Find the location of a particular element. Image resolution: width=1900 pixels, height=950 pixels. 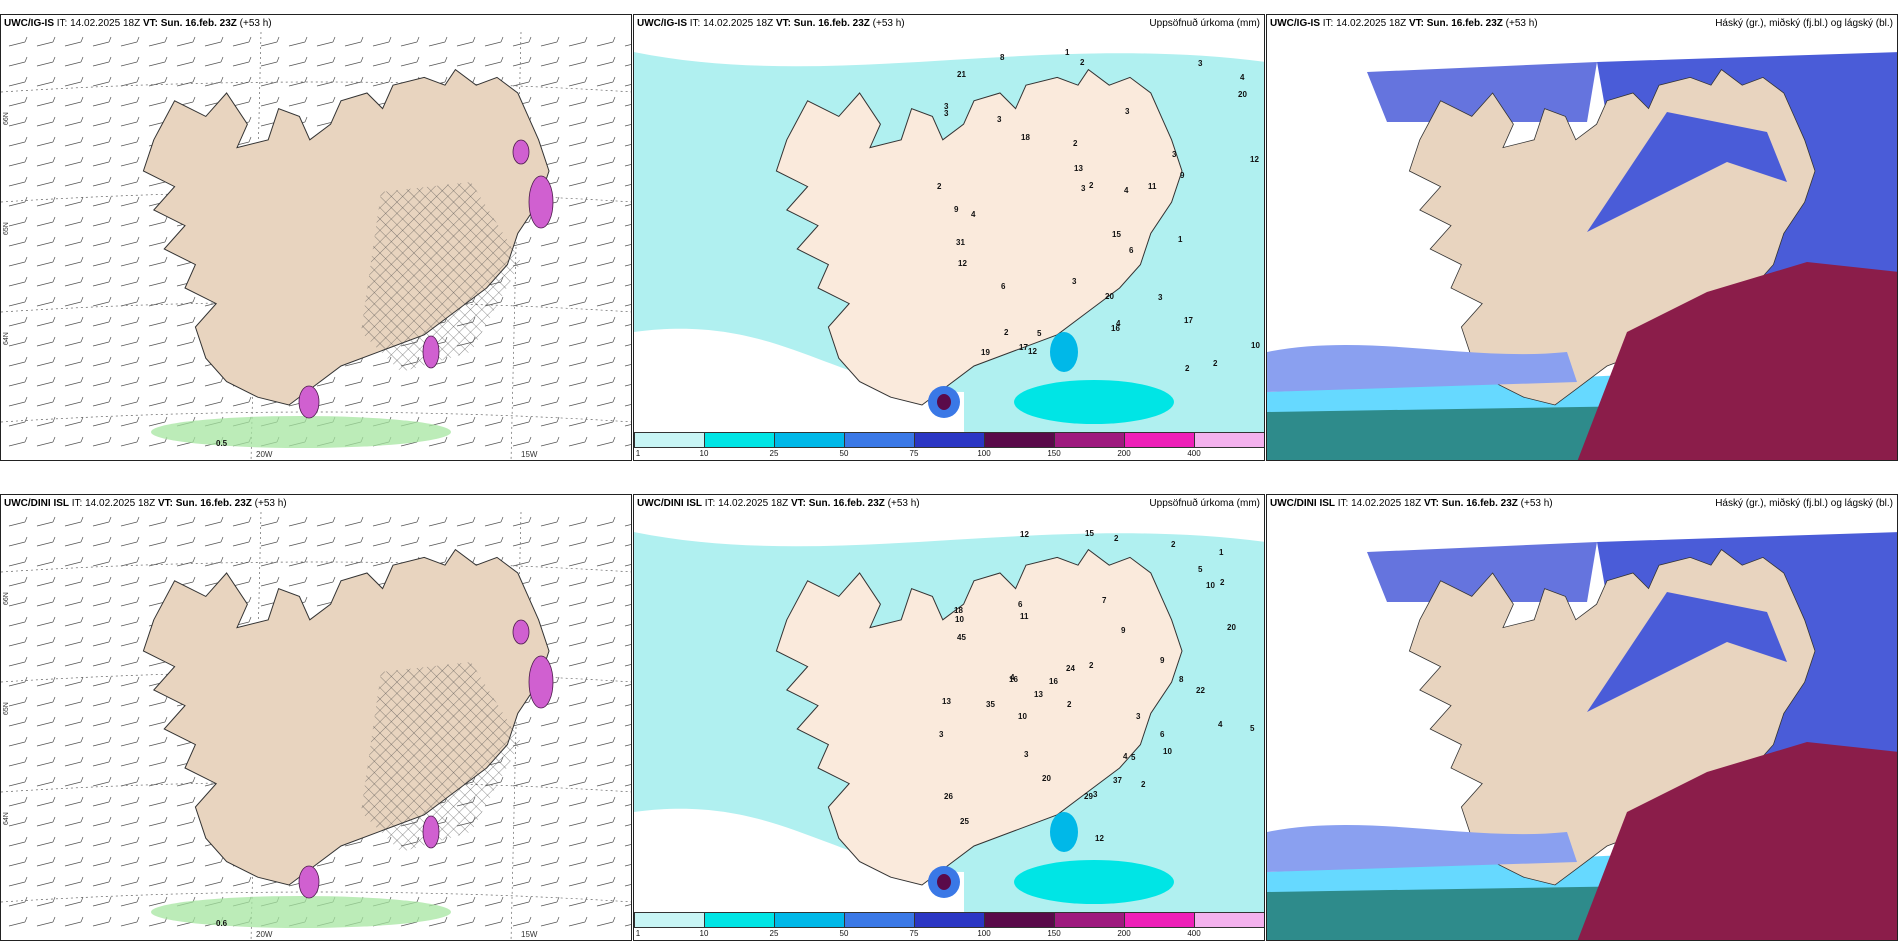

precip-colorbar: 1 10 25 50 75 100 150 200 400 is located at coordinates (949, 926).